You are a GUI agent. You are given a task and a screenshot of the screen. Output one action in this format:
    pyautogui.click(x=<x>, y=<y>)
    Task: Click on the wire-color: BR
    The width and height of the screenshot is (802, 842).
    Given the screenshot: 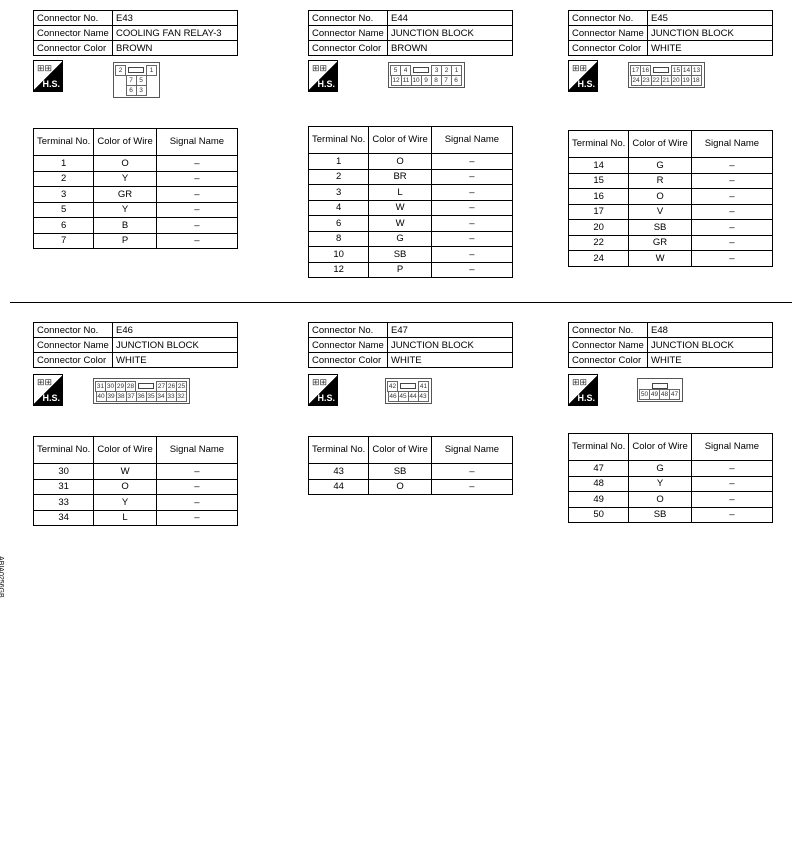 What is the action you would take?
    pyautogui.click(x=400, y=176)
    